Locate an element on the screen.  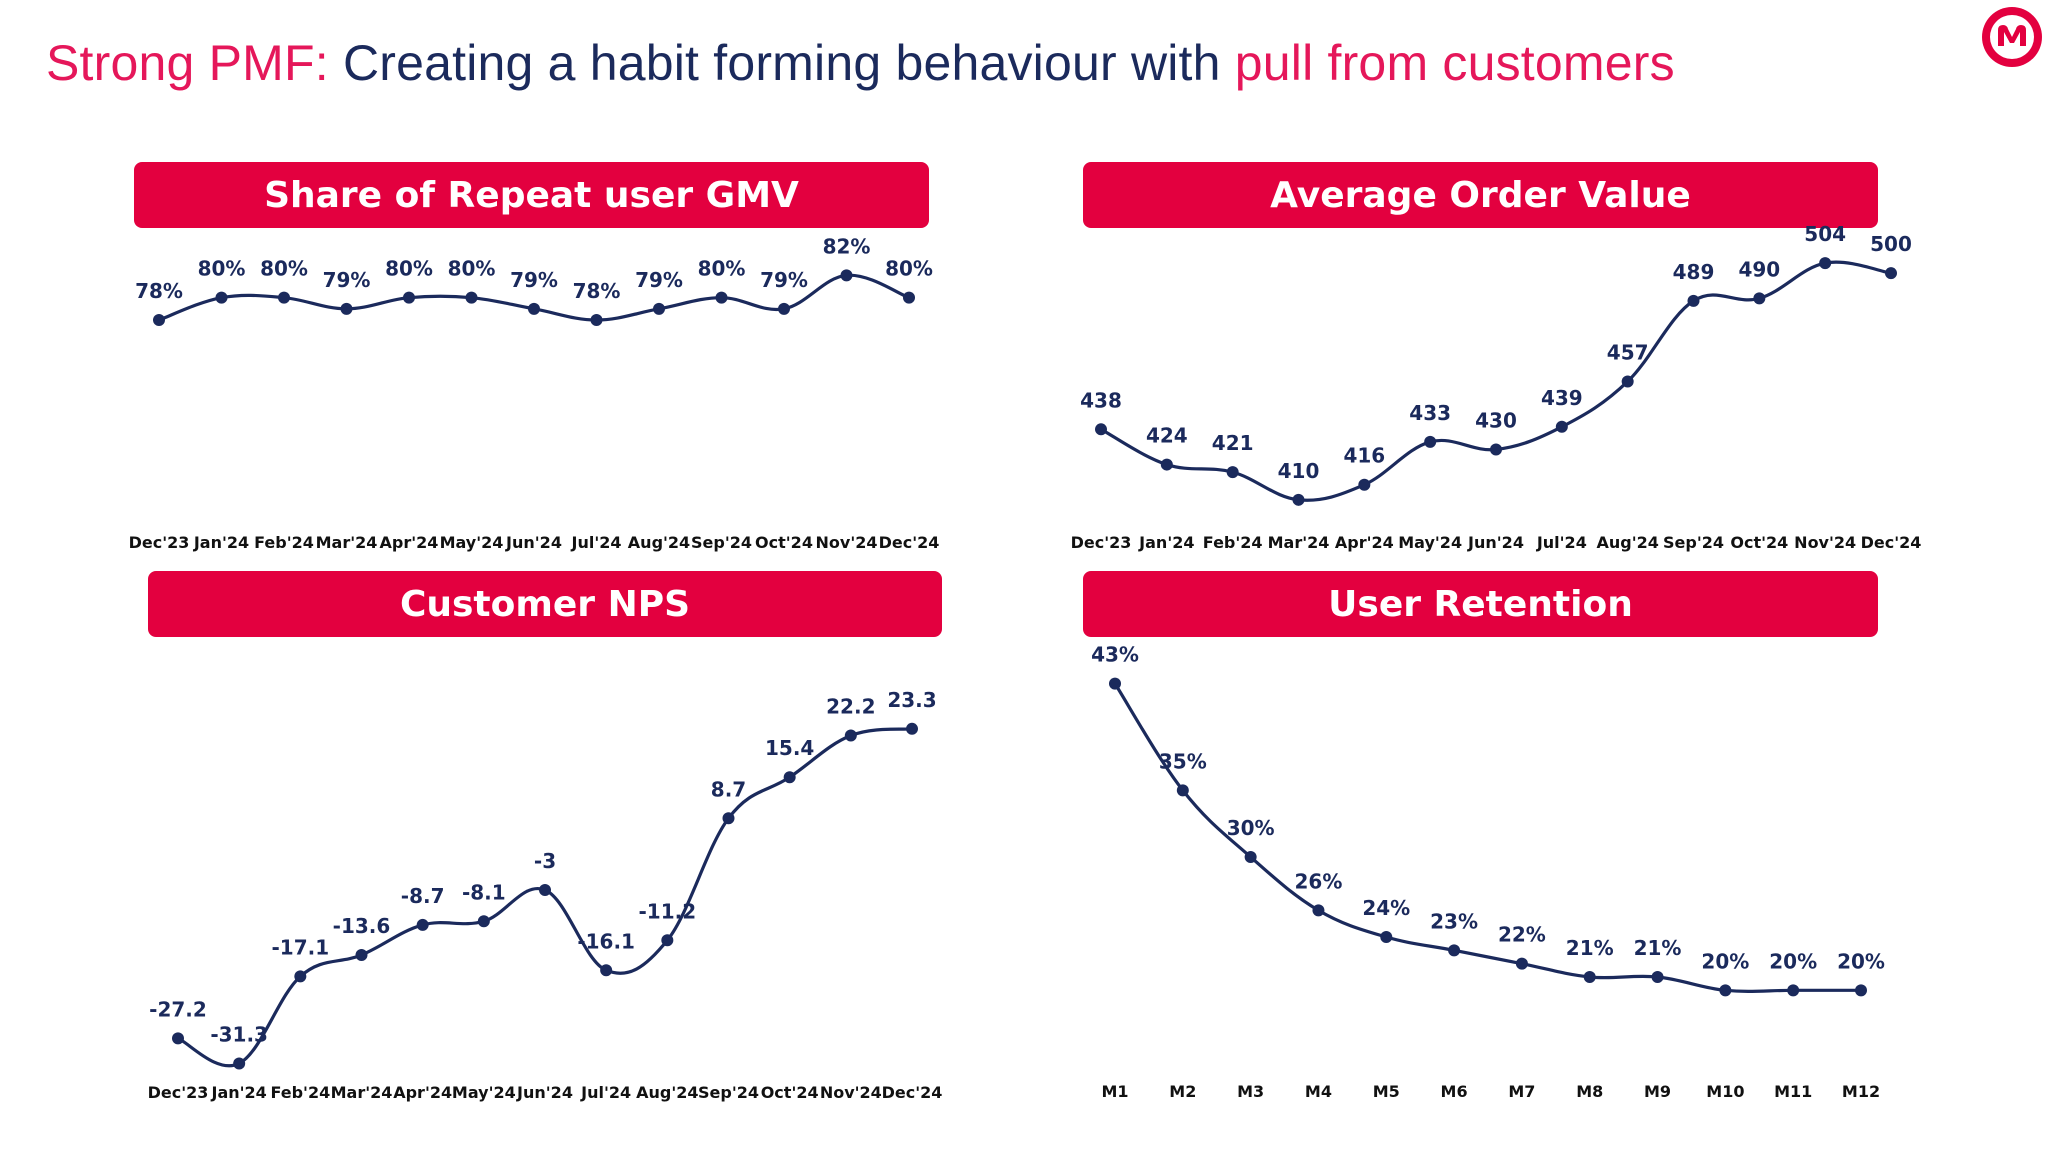
title-main-text: Creating a habit forming behaviour with is located at coordinates (781, 63).